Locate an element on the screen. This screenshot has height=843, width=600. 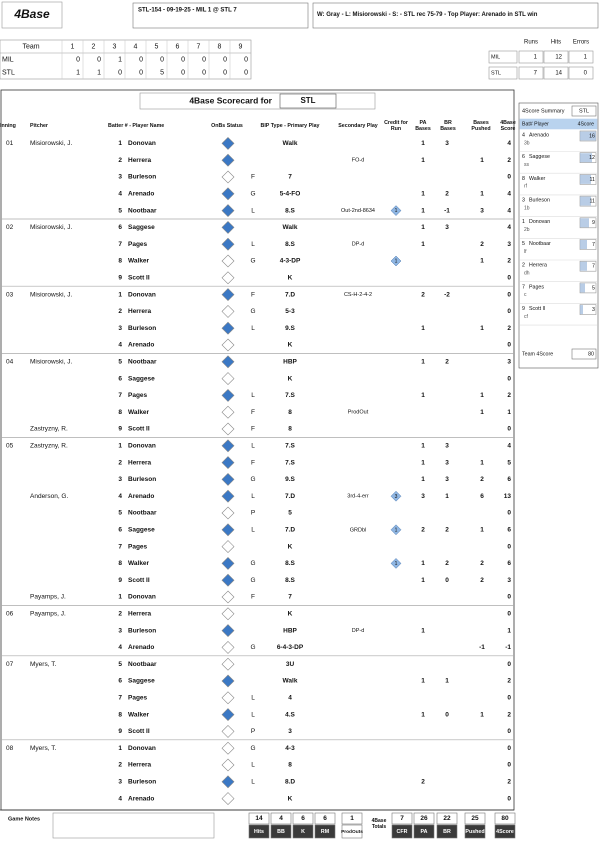
rhe-value: 7 is located at coordinates (536, 74).